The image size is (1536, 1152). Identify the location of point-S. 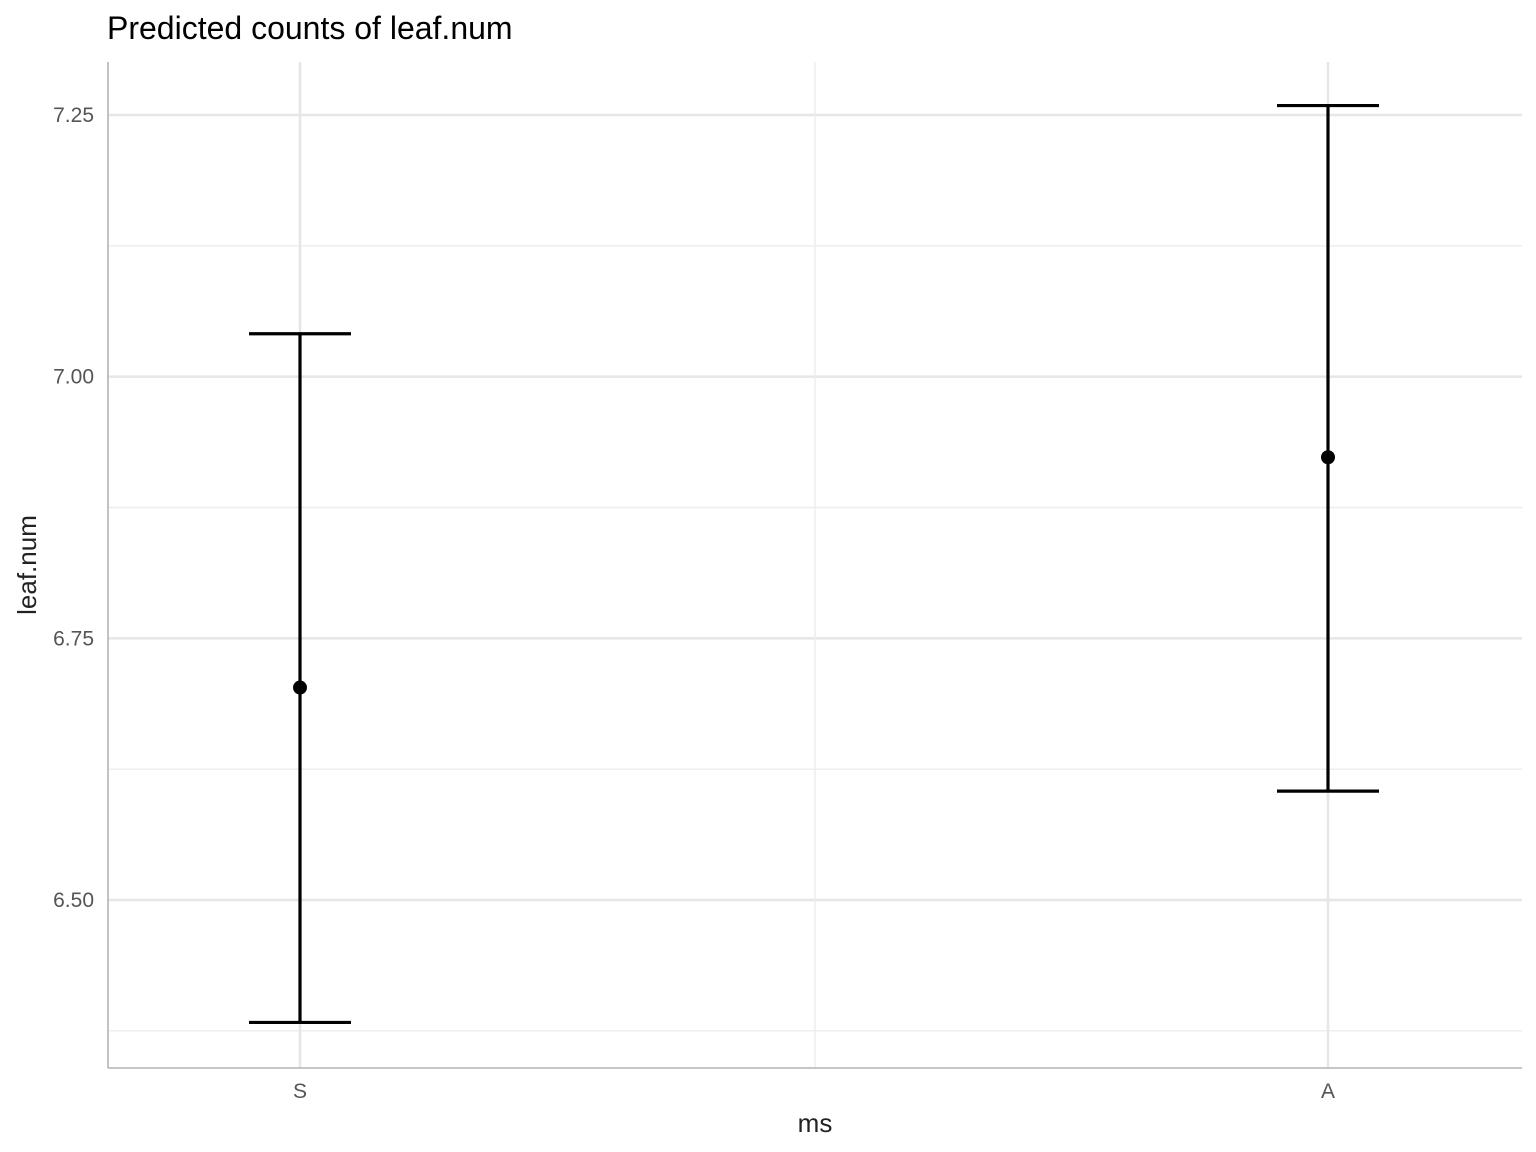
(300, 687).